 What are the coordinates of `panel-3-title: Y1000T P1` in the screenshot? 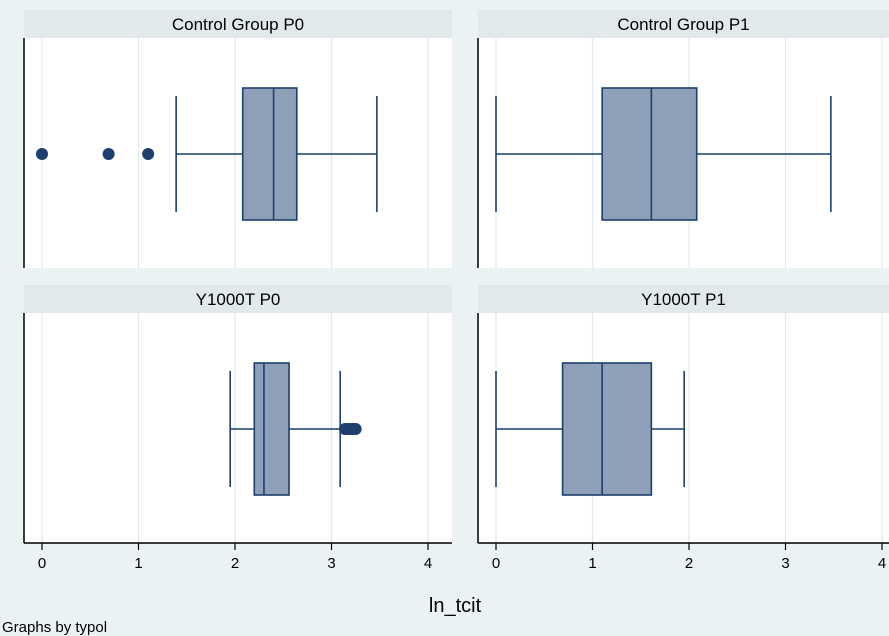 It's located at (683, 299).